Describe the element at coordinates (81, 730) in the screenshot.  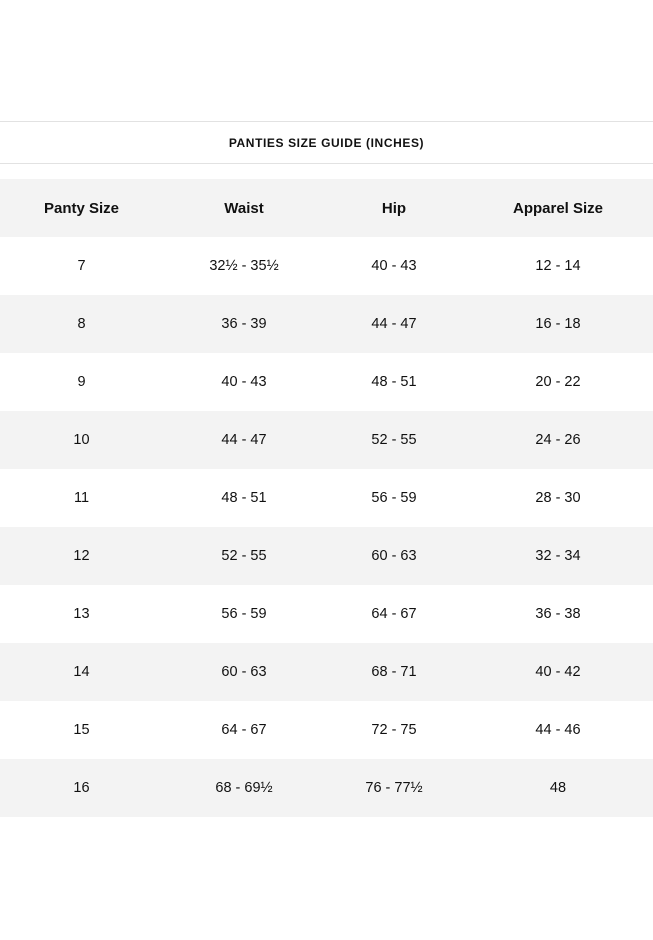
I see `table-cell: 15` at that location.